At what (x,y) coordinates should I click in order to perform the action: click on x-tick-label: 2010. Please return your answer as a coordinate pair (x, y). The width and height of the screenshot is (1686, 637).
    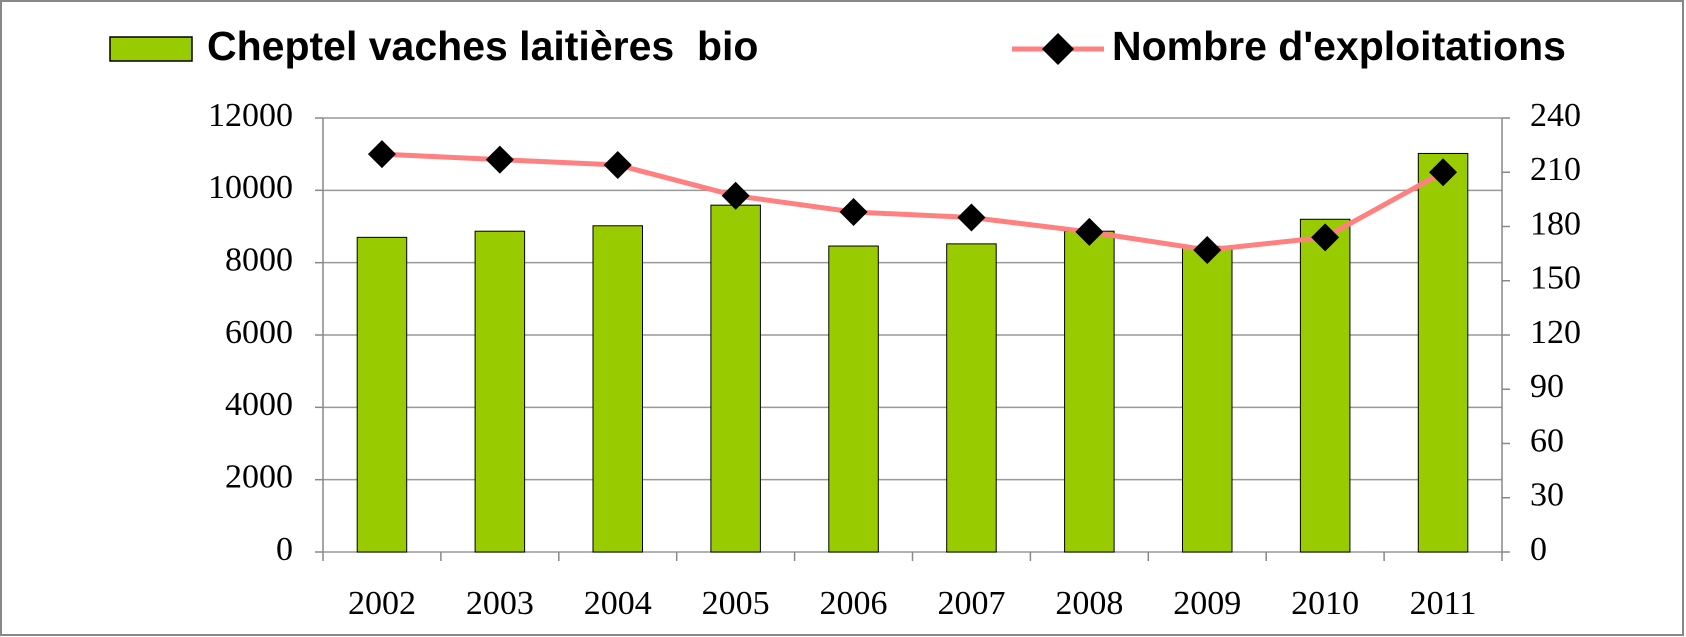
    Looking at the image, I should click on (1325, 603).